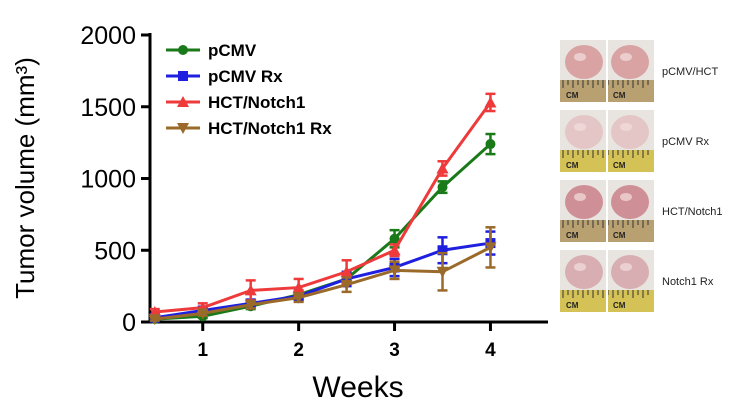  I want to click on y-axis-title-text: Tumor volume (mm³), so click(25, 178).